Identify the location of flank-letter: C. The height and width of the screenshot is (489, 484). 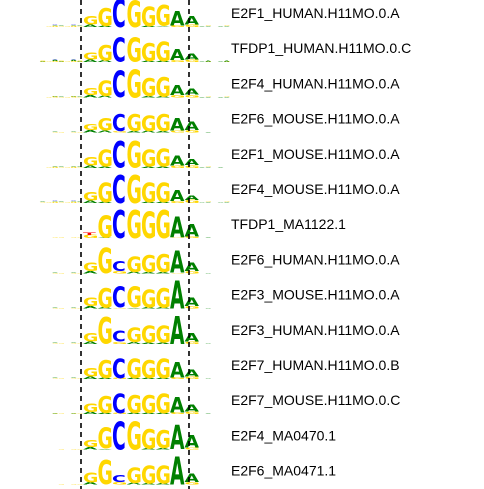
(55, 59).